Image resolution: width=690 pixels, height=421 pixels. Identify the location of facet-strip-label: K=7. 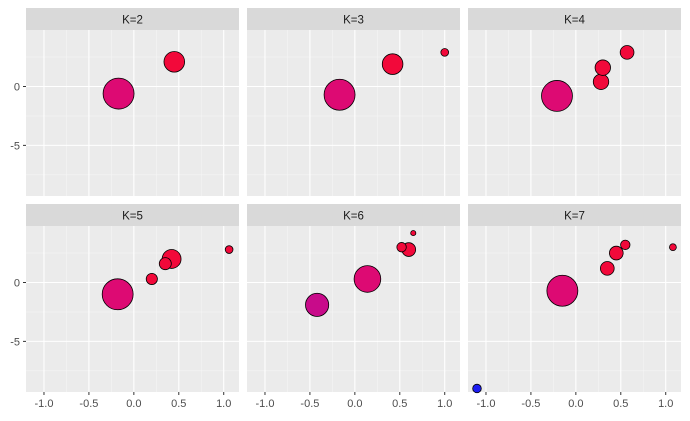
(574, 217).